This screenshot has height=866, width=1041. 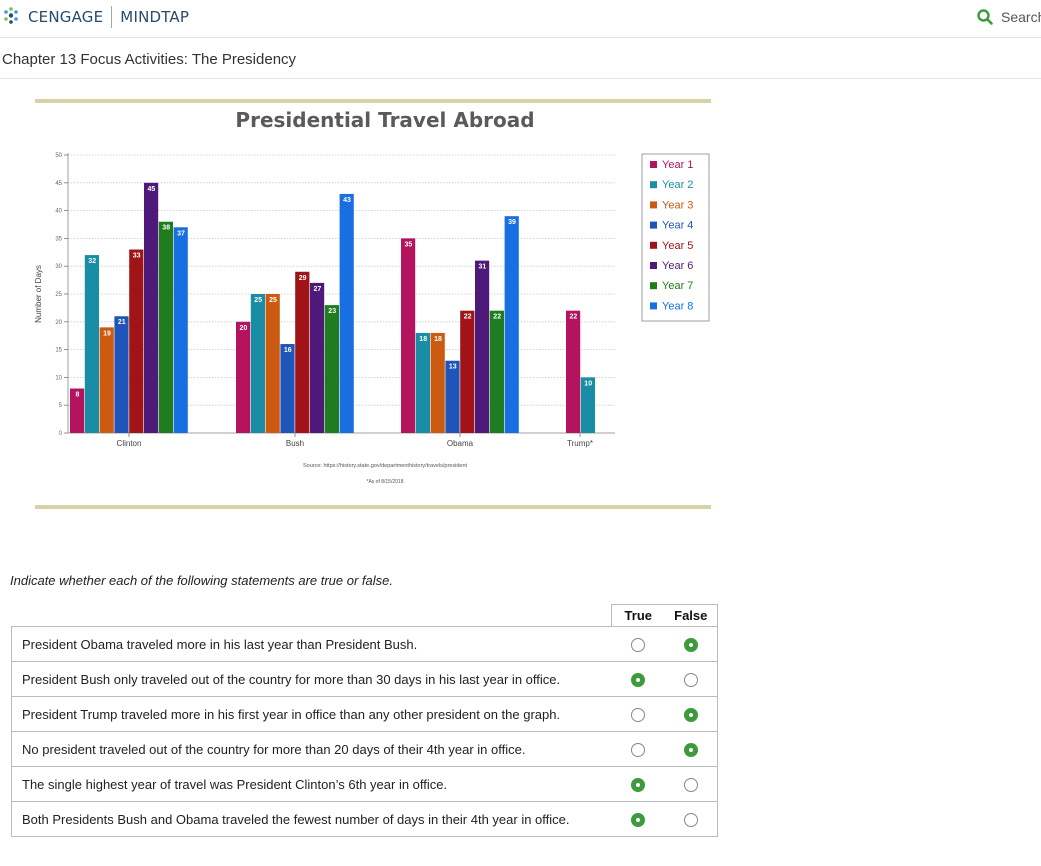 I want to click on bar-value-label: 45, so click(x=152, y=189).